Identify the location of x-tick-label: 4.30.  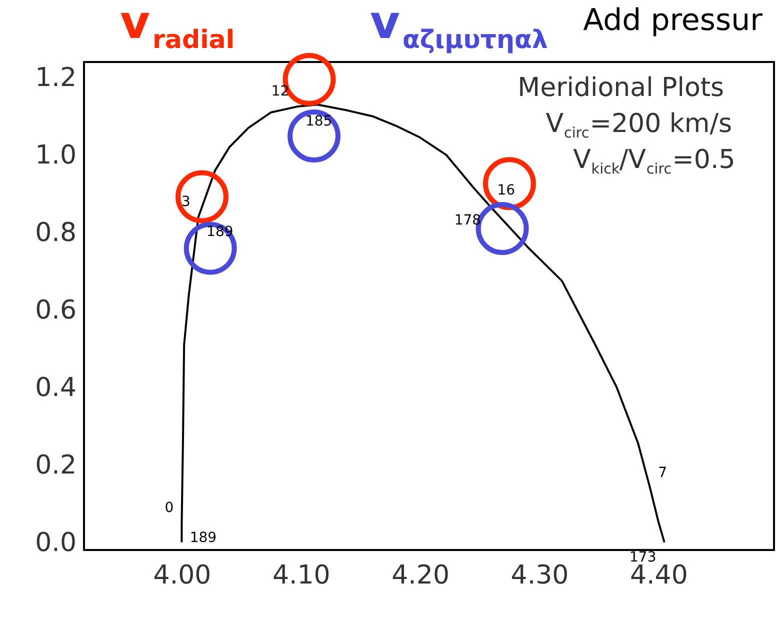
(539, 575).